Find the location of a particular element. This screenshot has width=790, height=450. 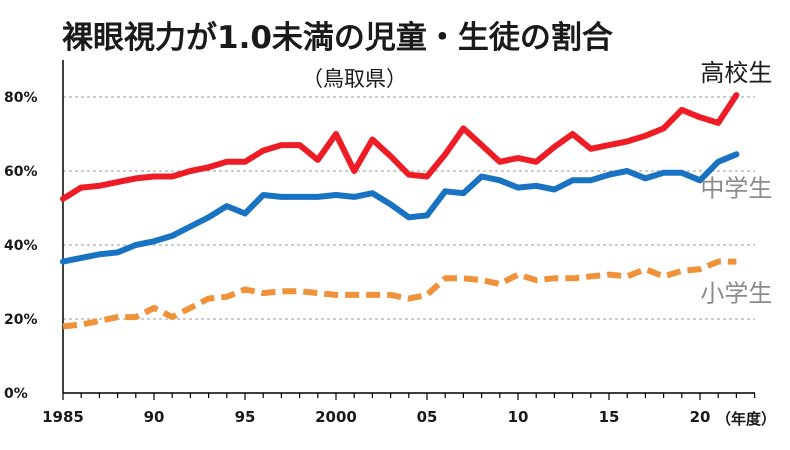

y-tick-label: 80% is located at coordinates (21, 98).